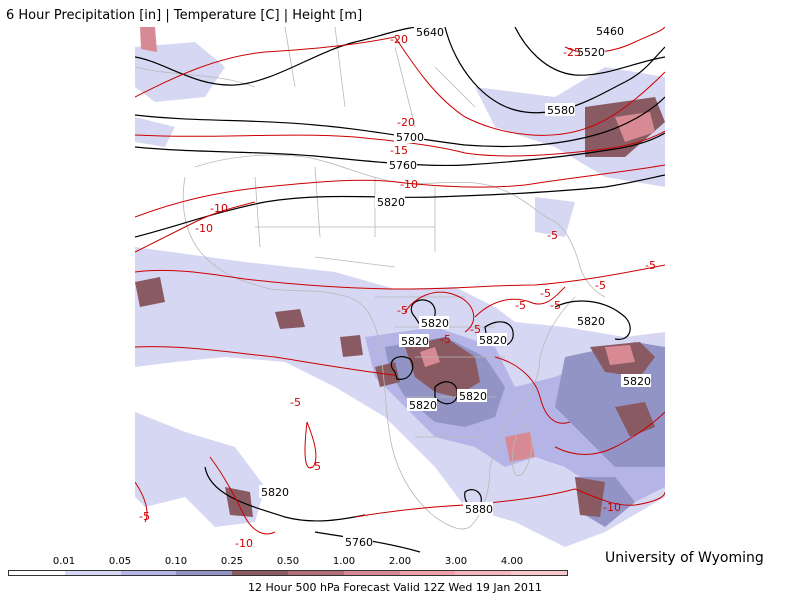 This screenshot has height=600, width=800. What do you see at coordinates (288, 561) in the screenshot?
I see `legend-tick-label: 0.50` at bounding box center [288, 561].